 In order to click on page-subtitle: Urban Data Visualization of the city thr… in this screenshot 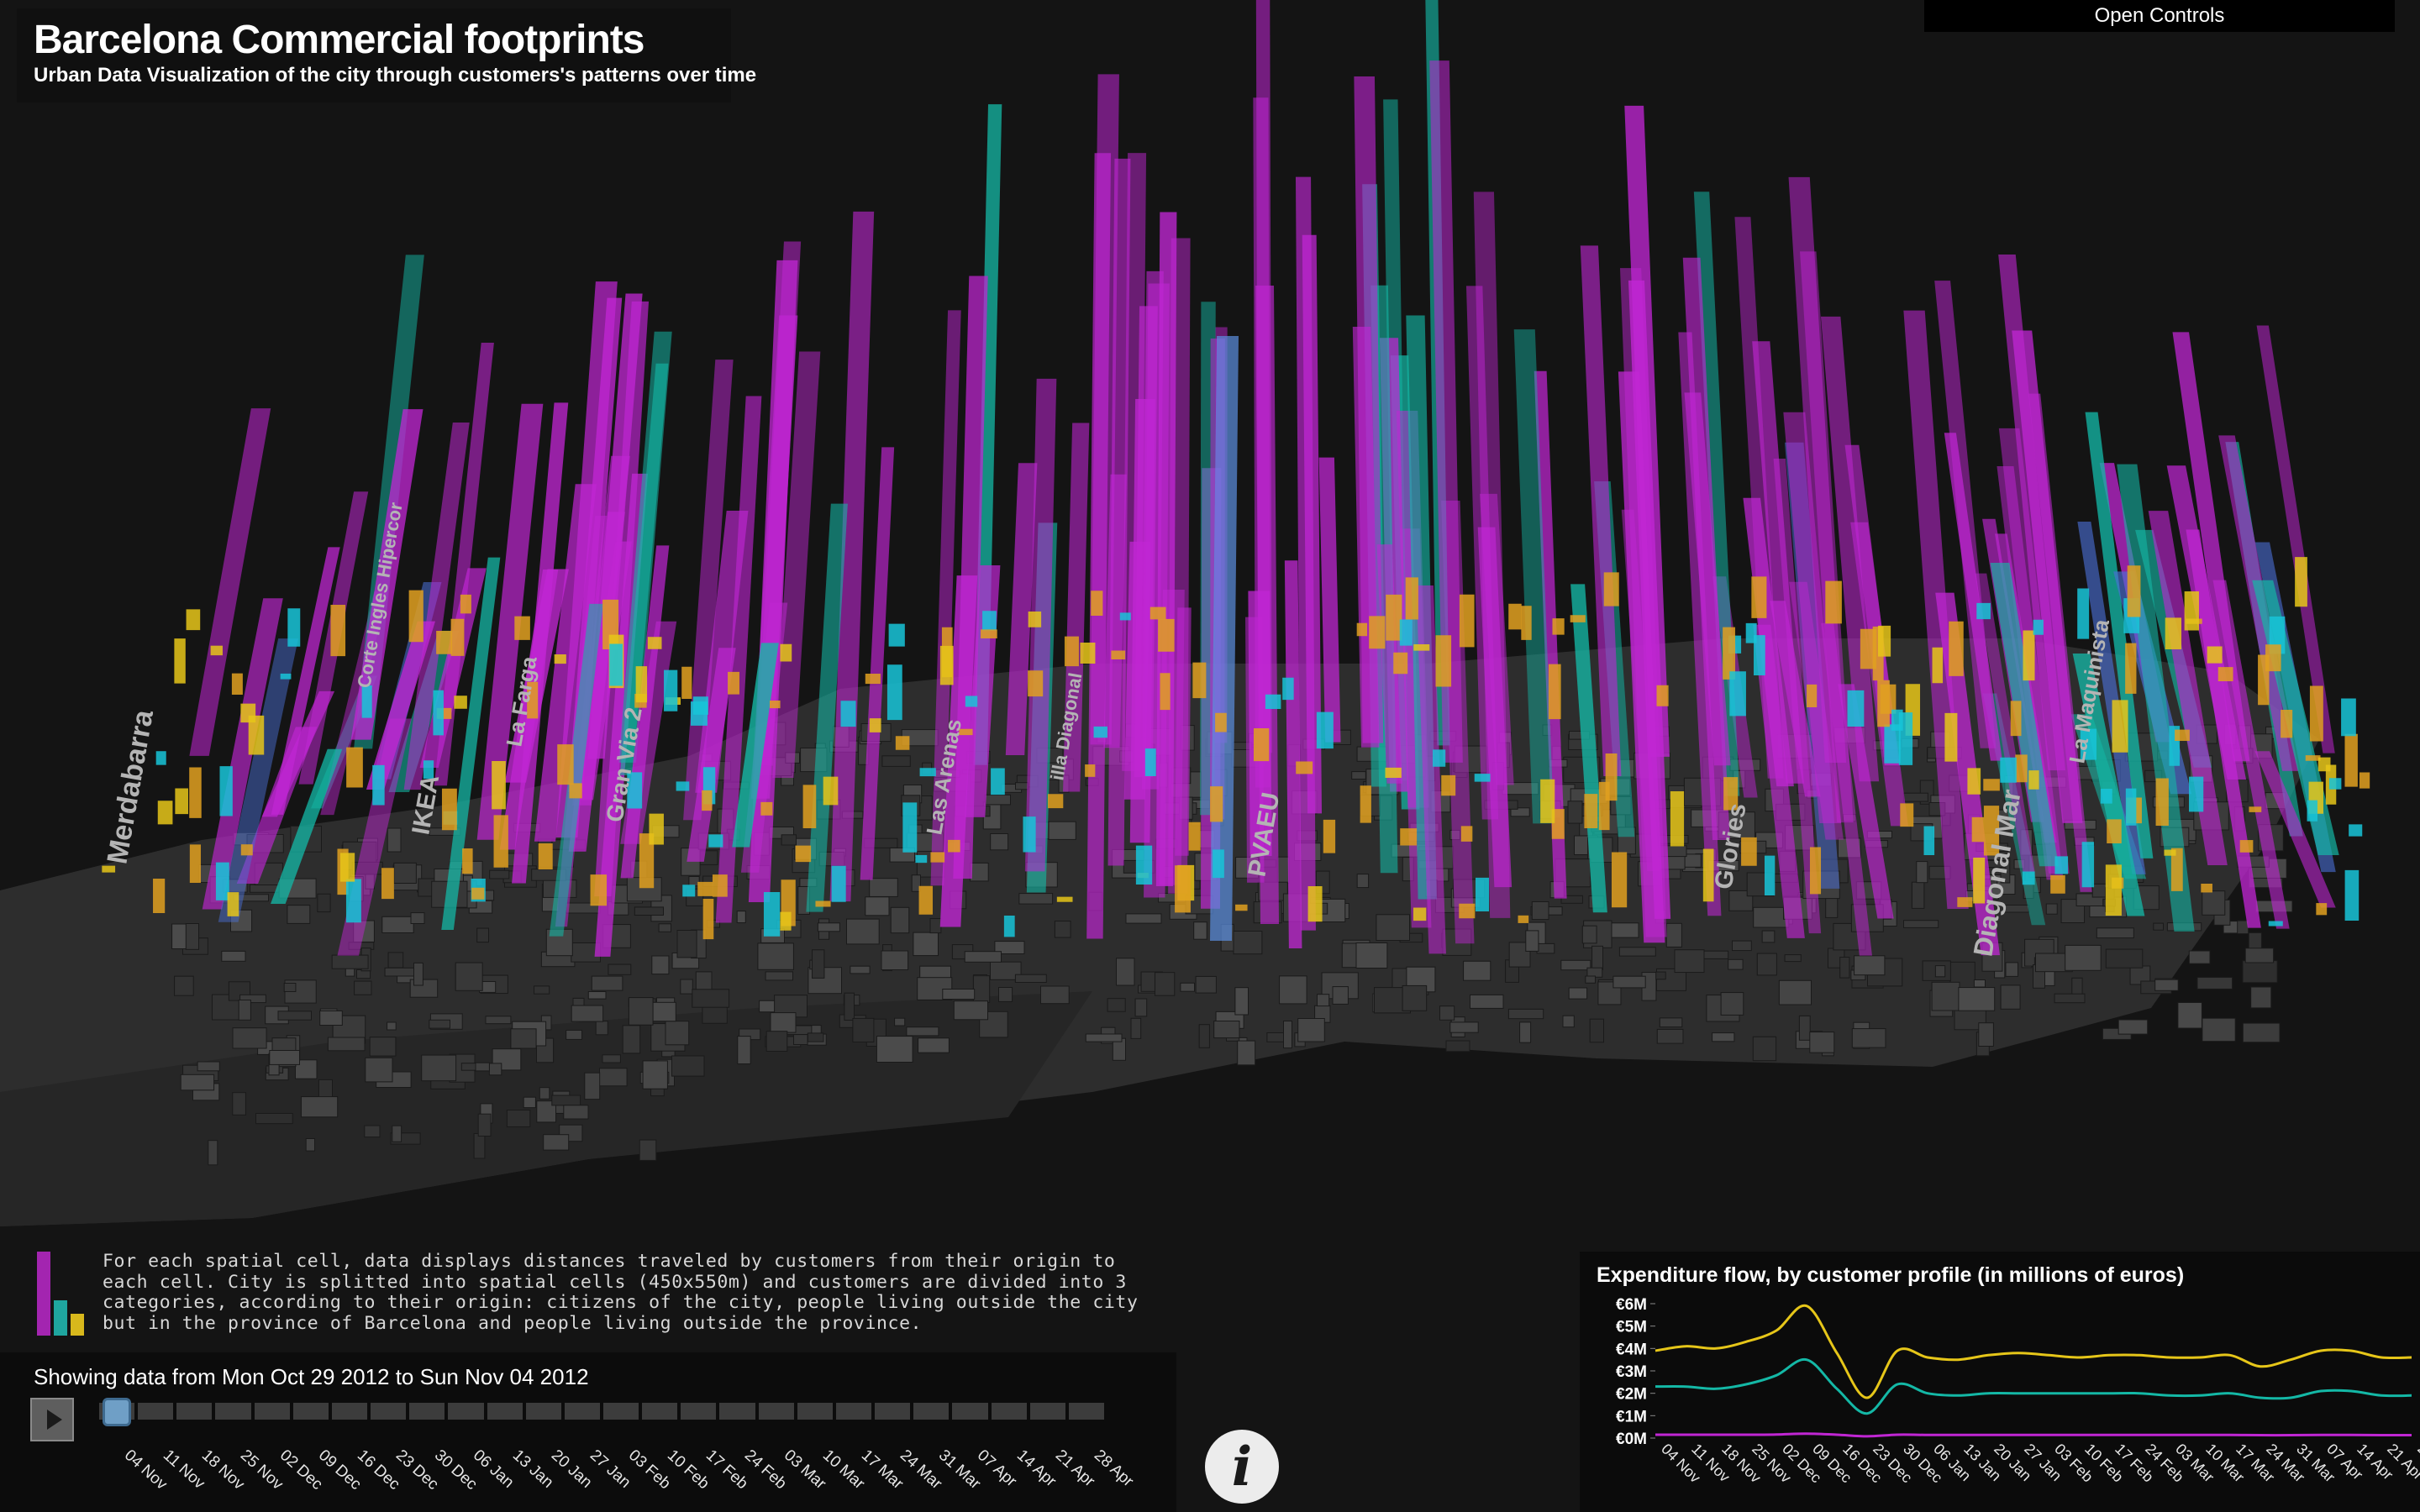, I will do `click(396, 75)`.